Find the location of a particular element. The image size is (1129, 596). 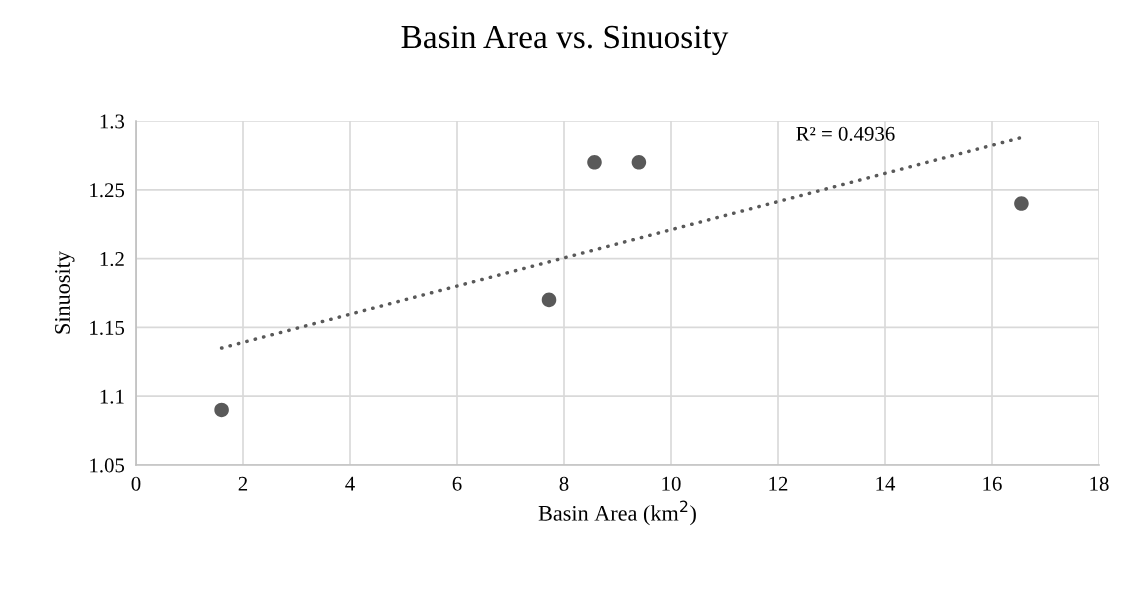

y-tick-label: 1.2 is located at coordinates (112, 259).